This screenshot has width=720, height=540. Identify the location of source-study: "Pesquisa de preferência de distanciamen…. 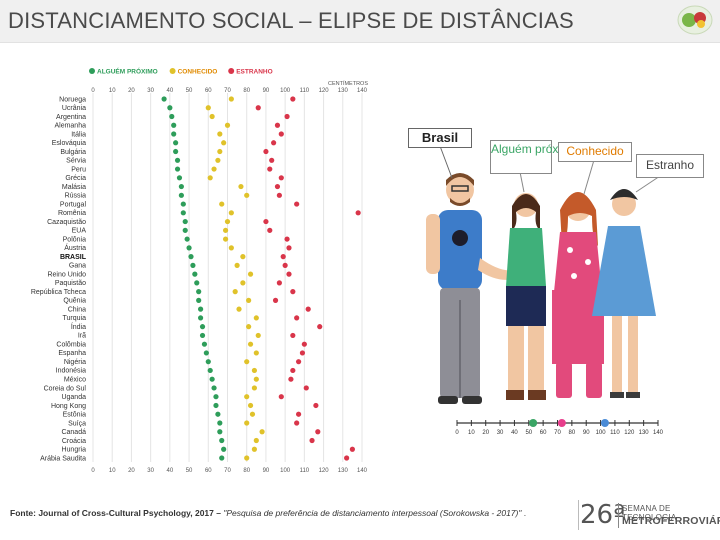
(372, 513).